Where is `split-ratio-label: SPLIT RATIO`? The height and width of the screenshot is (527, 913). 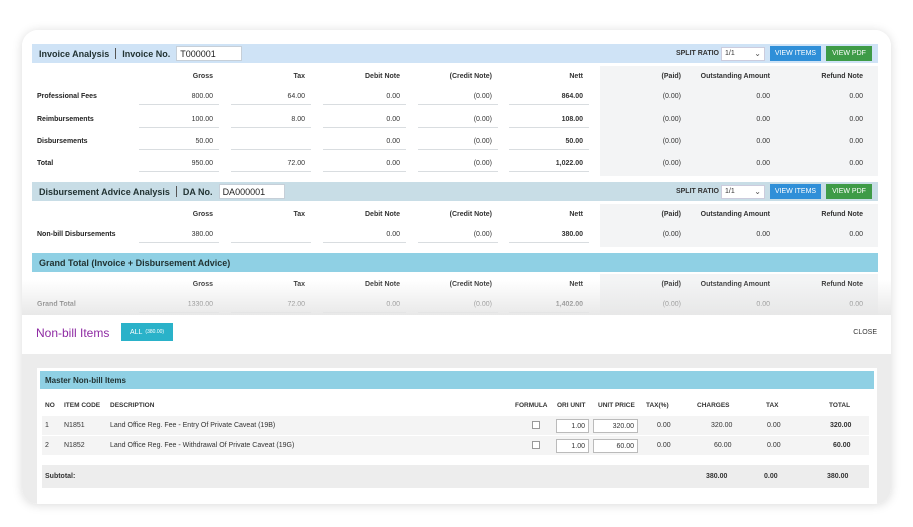
split-ratio-label: SPLIT RATIO is located at coordinates (697, 53).